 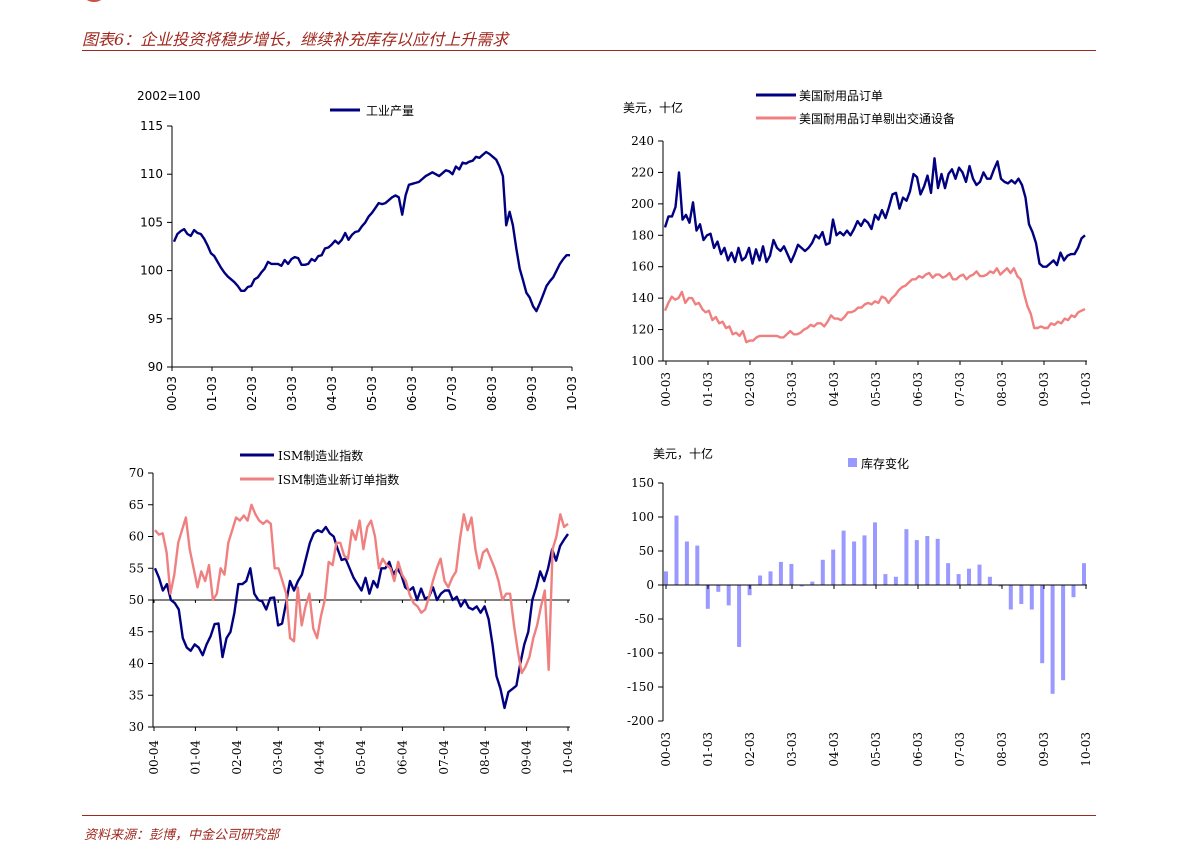 I want to click on unit-label: 2002=100, so click(x=169, y=96).